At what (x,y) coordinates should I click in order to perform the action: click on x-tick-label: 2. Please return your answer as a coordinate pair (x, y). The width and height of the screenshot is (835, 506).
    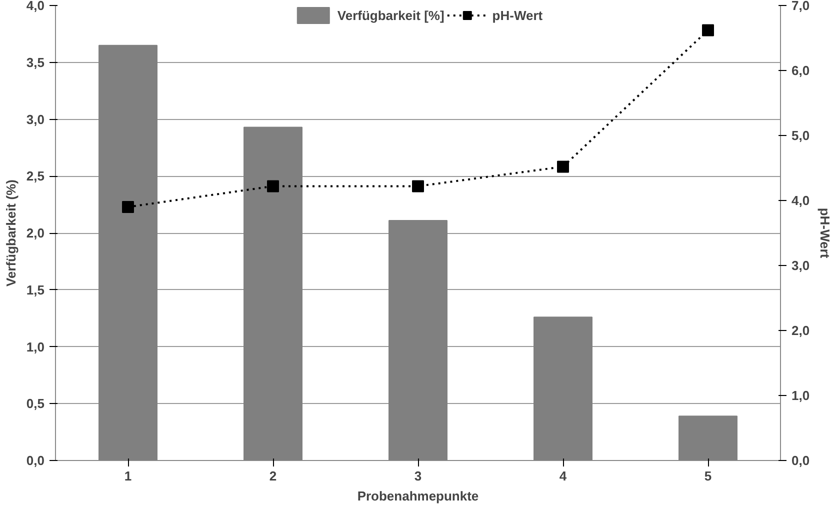
    Looking at the image, I should click on (273, 476).